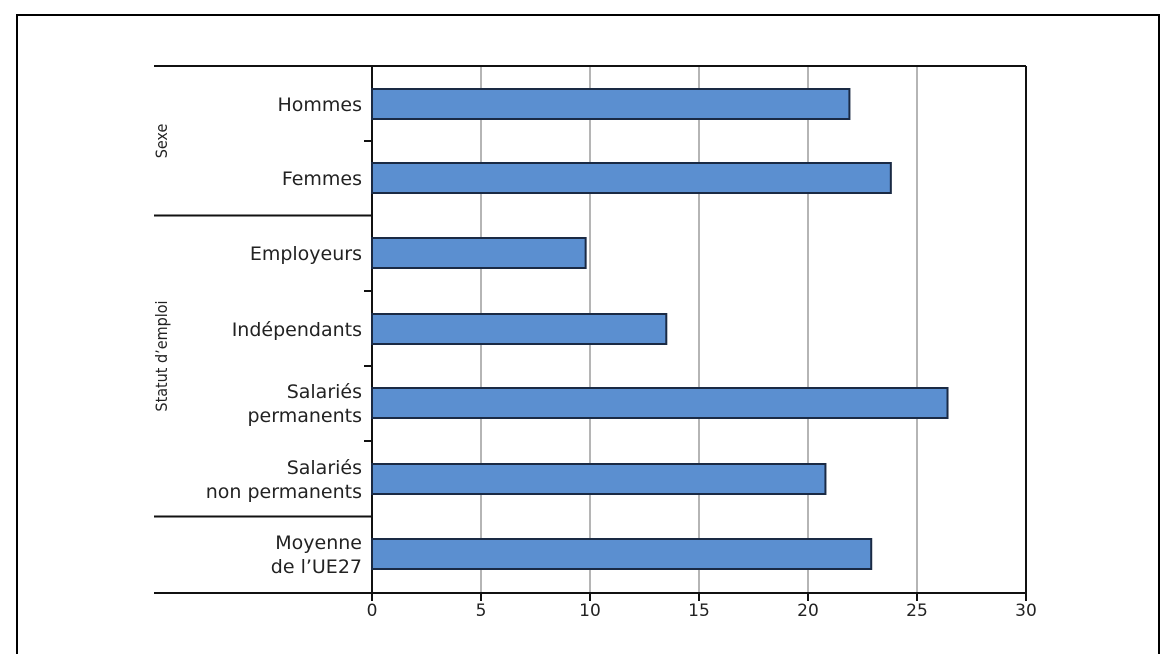 This screenshot has width=1162, height=654. I want to click on x-tick-label: 10, so click(590, 611).